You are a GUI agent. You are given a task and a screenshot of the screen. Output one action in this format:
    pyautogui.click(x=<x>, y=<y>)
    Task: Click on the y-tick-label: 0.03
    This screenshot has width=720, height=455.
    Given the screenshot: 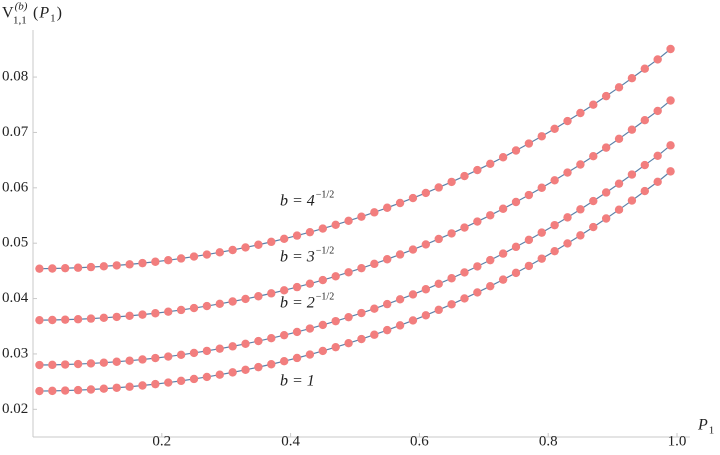 What is the action you would take?
    pyautogui.click(x=15, y=353)
    